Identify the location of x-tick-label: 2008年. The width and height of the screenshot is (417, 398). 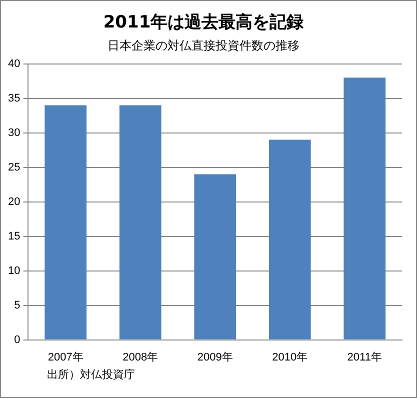
(140, 357).